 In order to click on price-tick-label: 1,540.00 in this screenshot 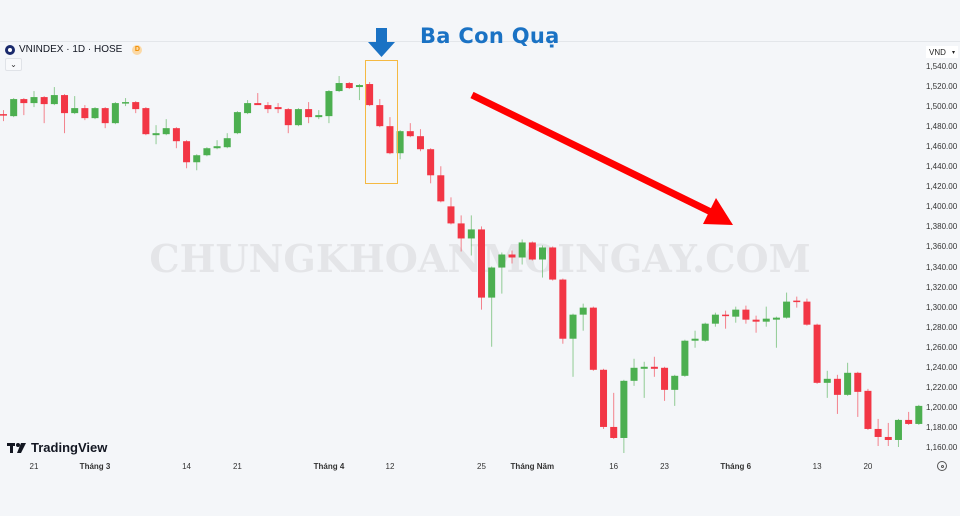, I will do `click(942, 66)`.